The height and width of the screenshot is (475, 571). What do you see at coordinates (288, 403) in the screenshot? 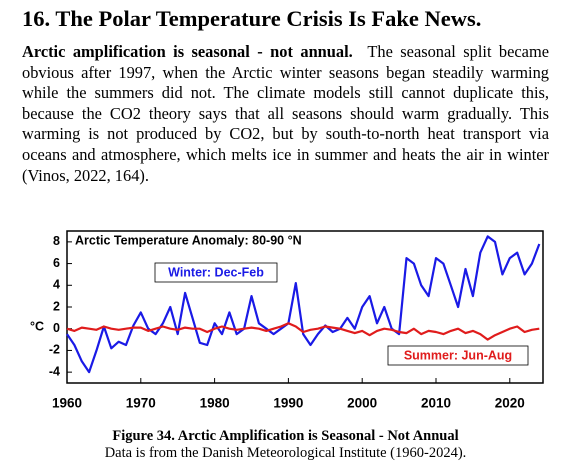
I see `x-tick-label: 1990` at bounding box center [288, 403].